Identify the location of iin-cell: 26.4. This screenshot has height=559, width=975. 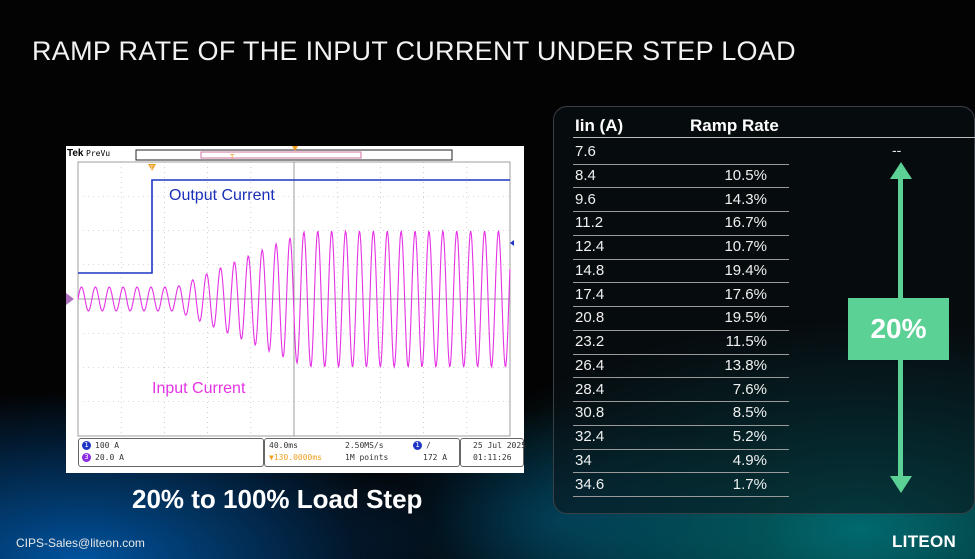
(590, 365).